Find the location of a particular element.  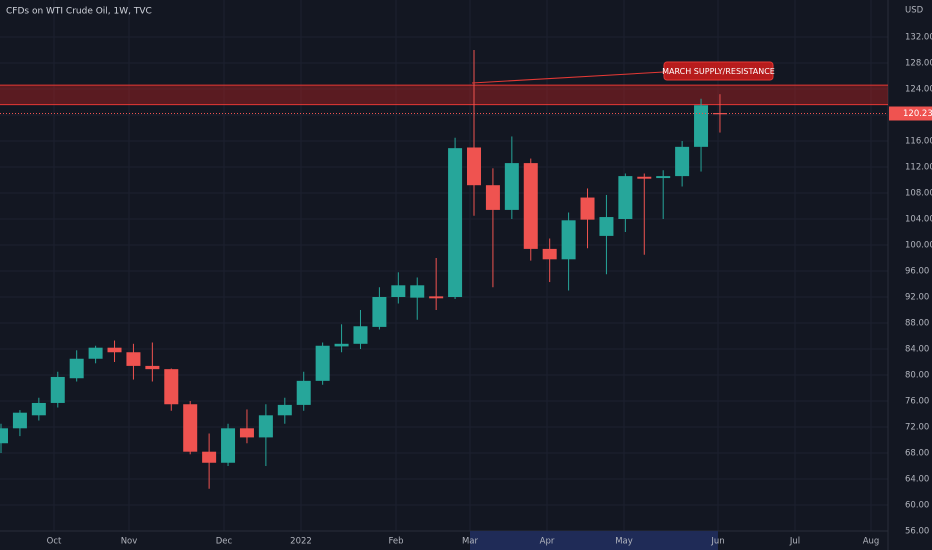

time-range-highlight is located at coordinates (594, 540).